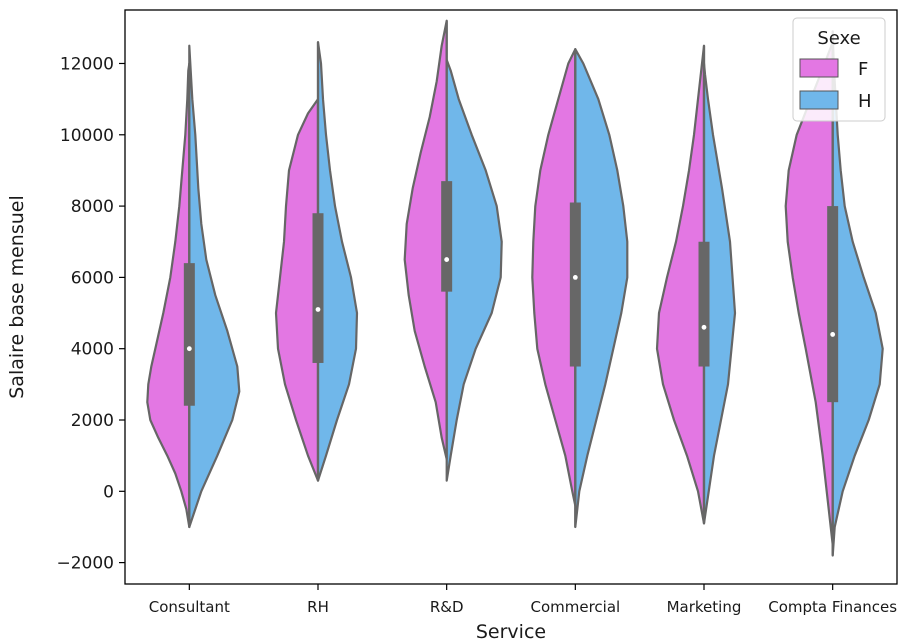 The height and width of the screenshot is (643, 909). What do you see at coordinates (92, 207) in the screenshot?
I see `y-tick-label-5: 8000` at bounding box center [92, 207].